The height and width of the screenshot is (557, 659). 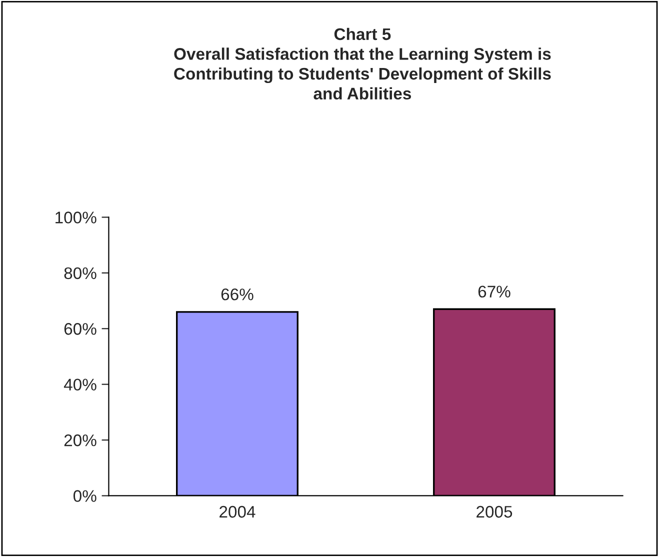 What do you see at coordinates (76, 218) in the screenshot?
I see `y-tick-label: 100%` at bounding box center [76, 218].